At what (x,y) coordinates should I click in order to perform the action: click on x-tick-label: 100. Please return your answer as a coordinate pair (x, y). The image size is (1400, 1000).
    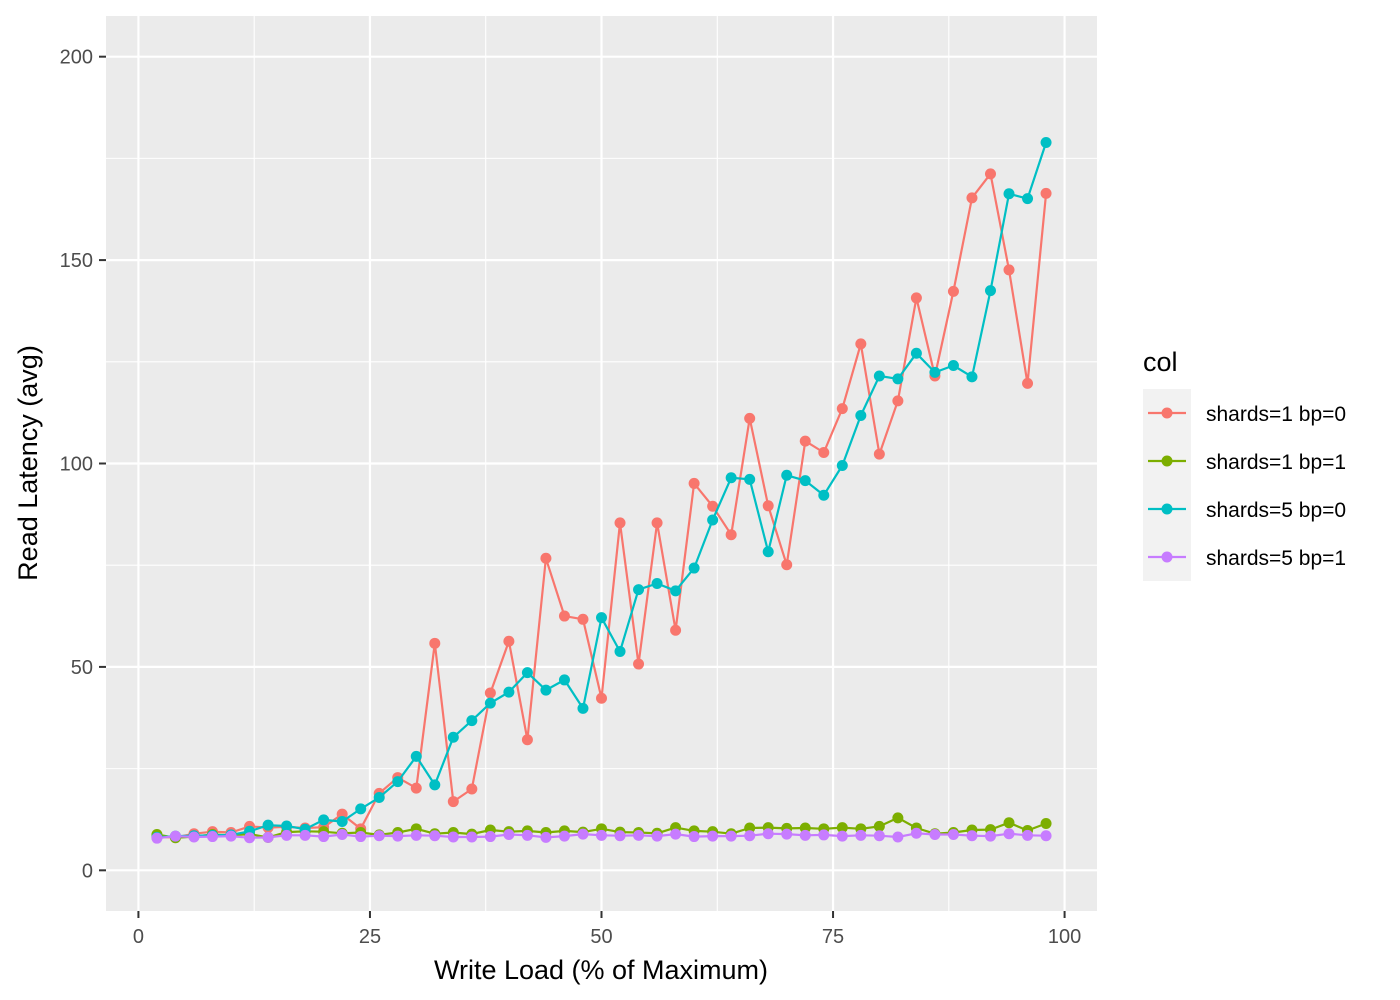
    Looking at the image, I should click on (1064, 937).